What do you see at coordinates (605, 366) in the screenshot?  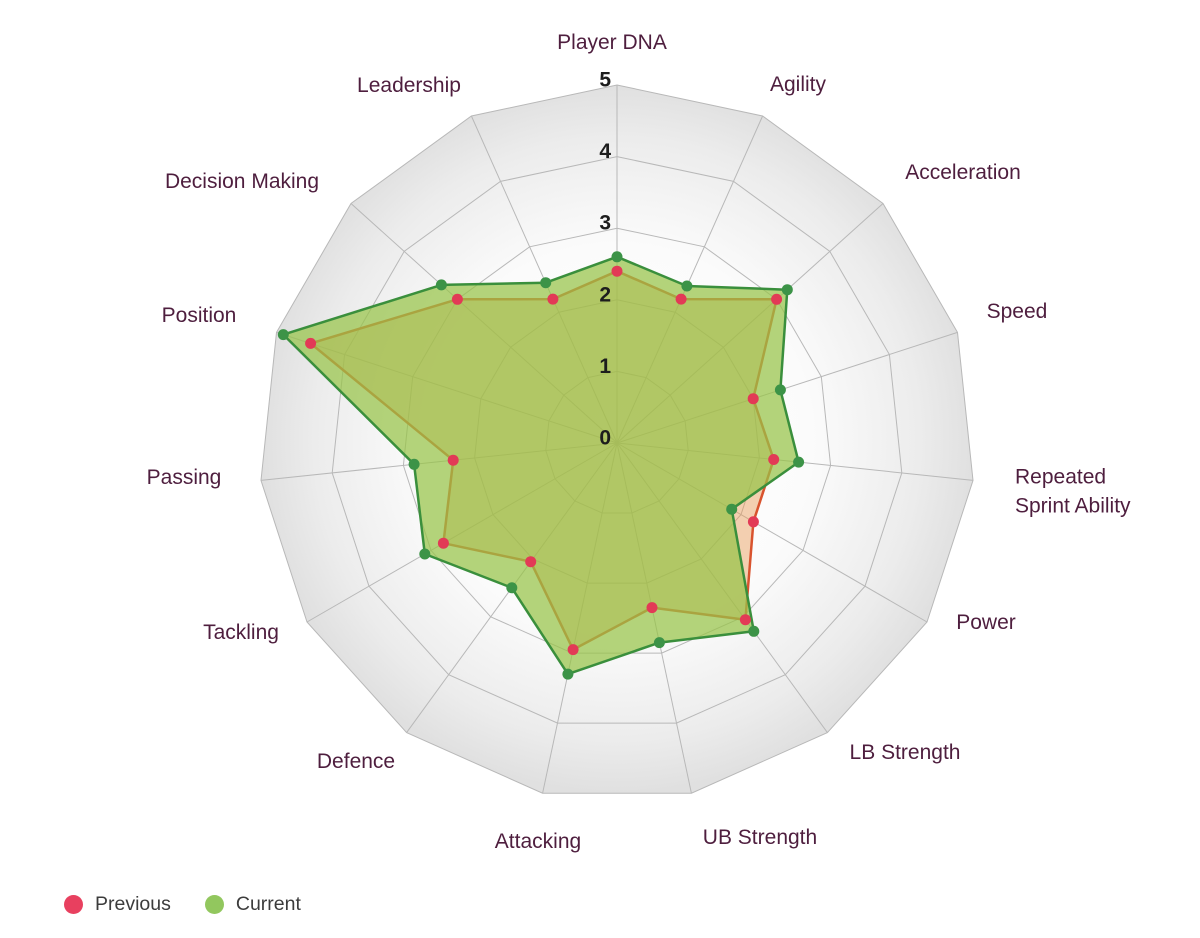 I see `r-axis-tick-label: 1` at bounding box center [605, 366].